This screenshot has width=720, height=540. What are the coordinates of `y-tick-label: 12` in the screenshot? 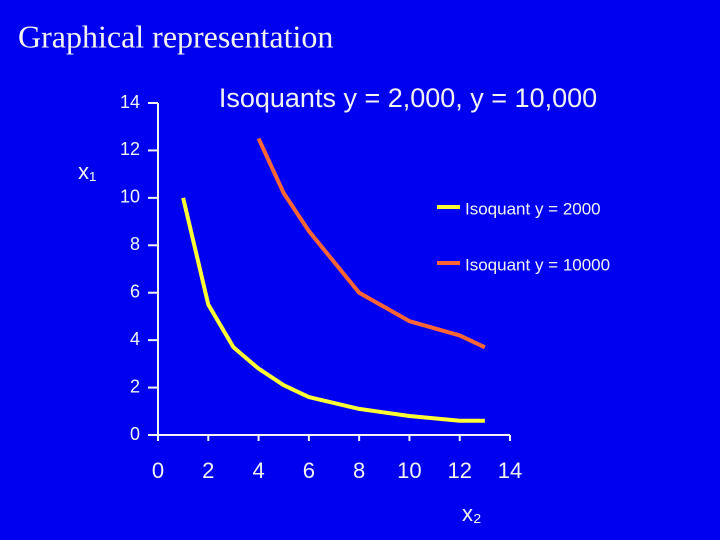 It's located at (130, 149).